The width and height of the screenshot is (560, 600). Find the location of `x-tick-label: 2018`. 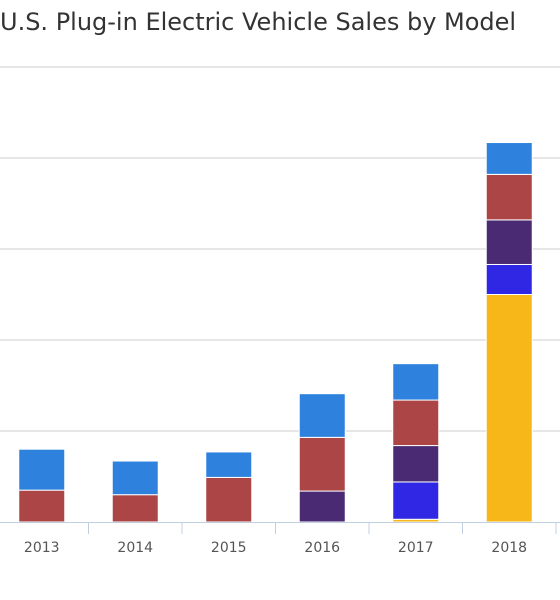

x-tick-label: 2018 is located at coordinates (509, 548).